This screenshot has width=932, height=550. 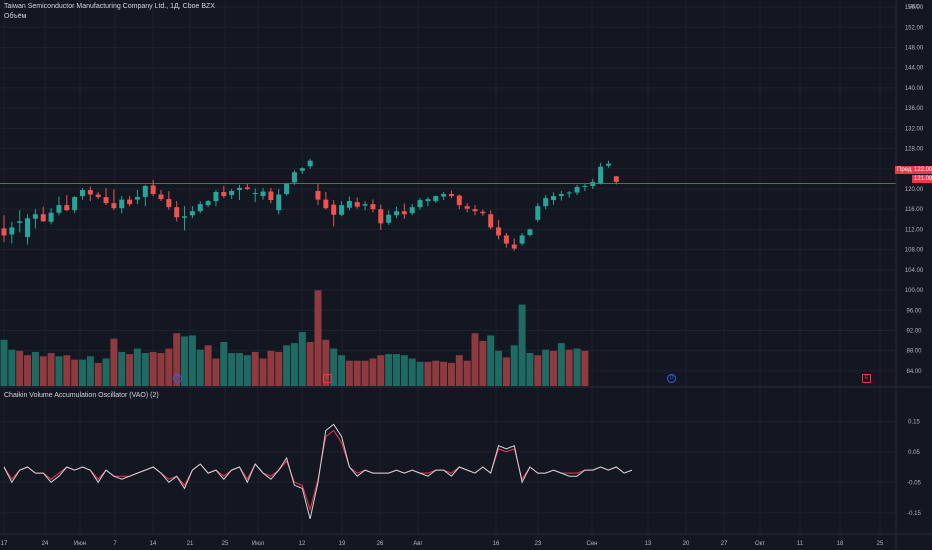 I want to click on current-price-value-2: 121.09, so click(x=922, y=179).